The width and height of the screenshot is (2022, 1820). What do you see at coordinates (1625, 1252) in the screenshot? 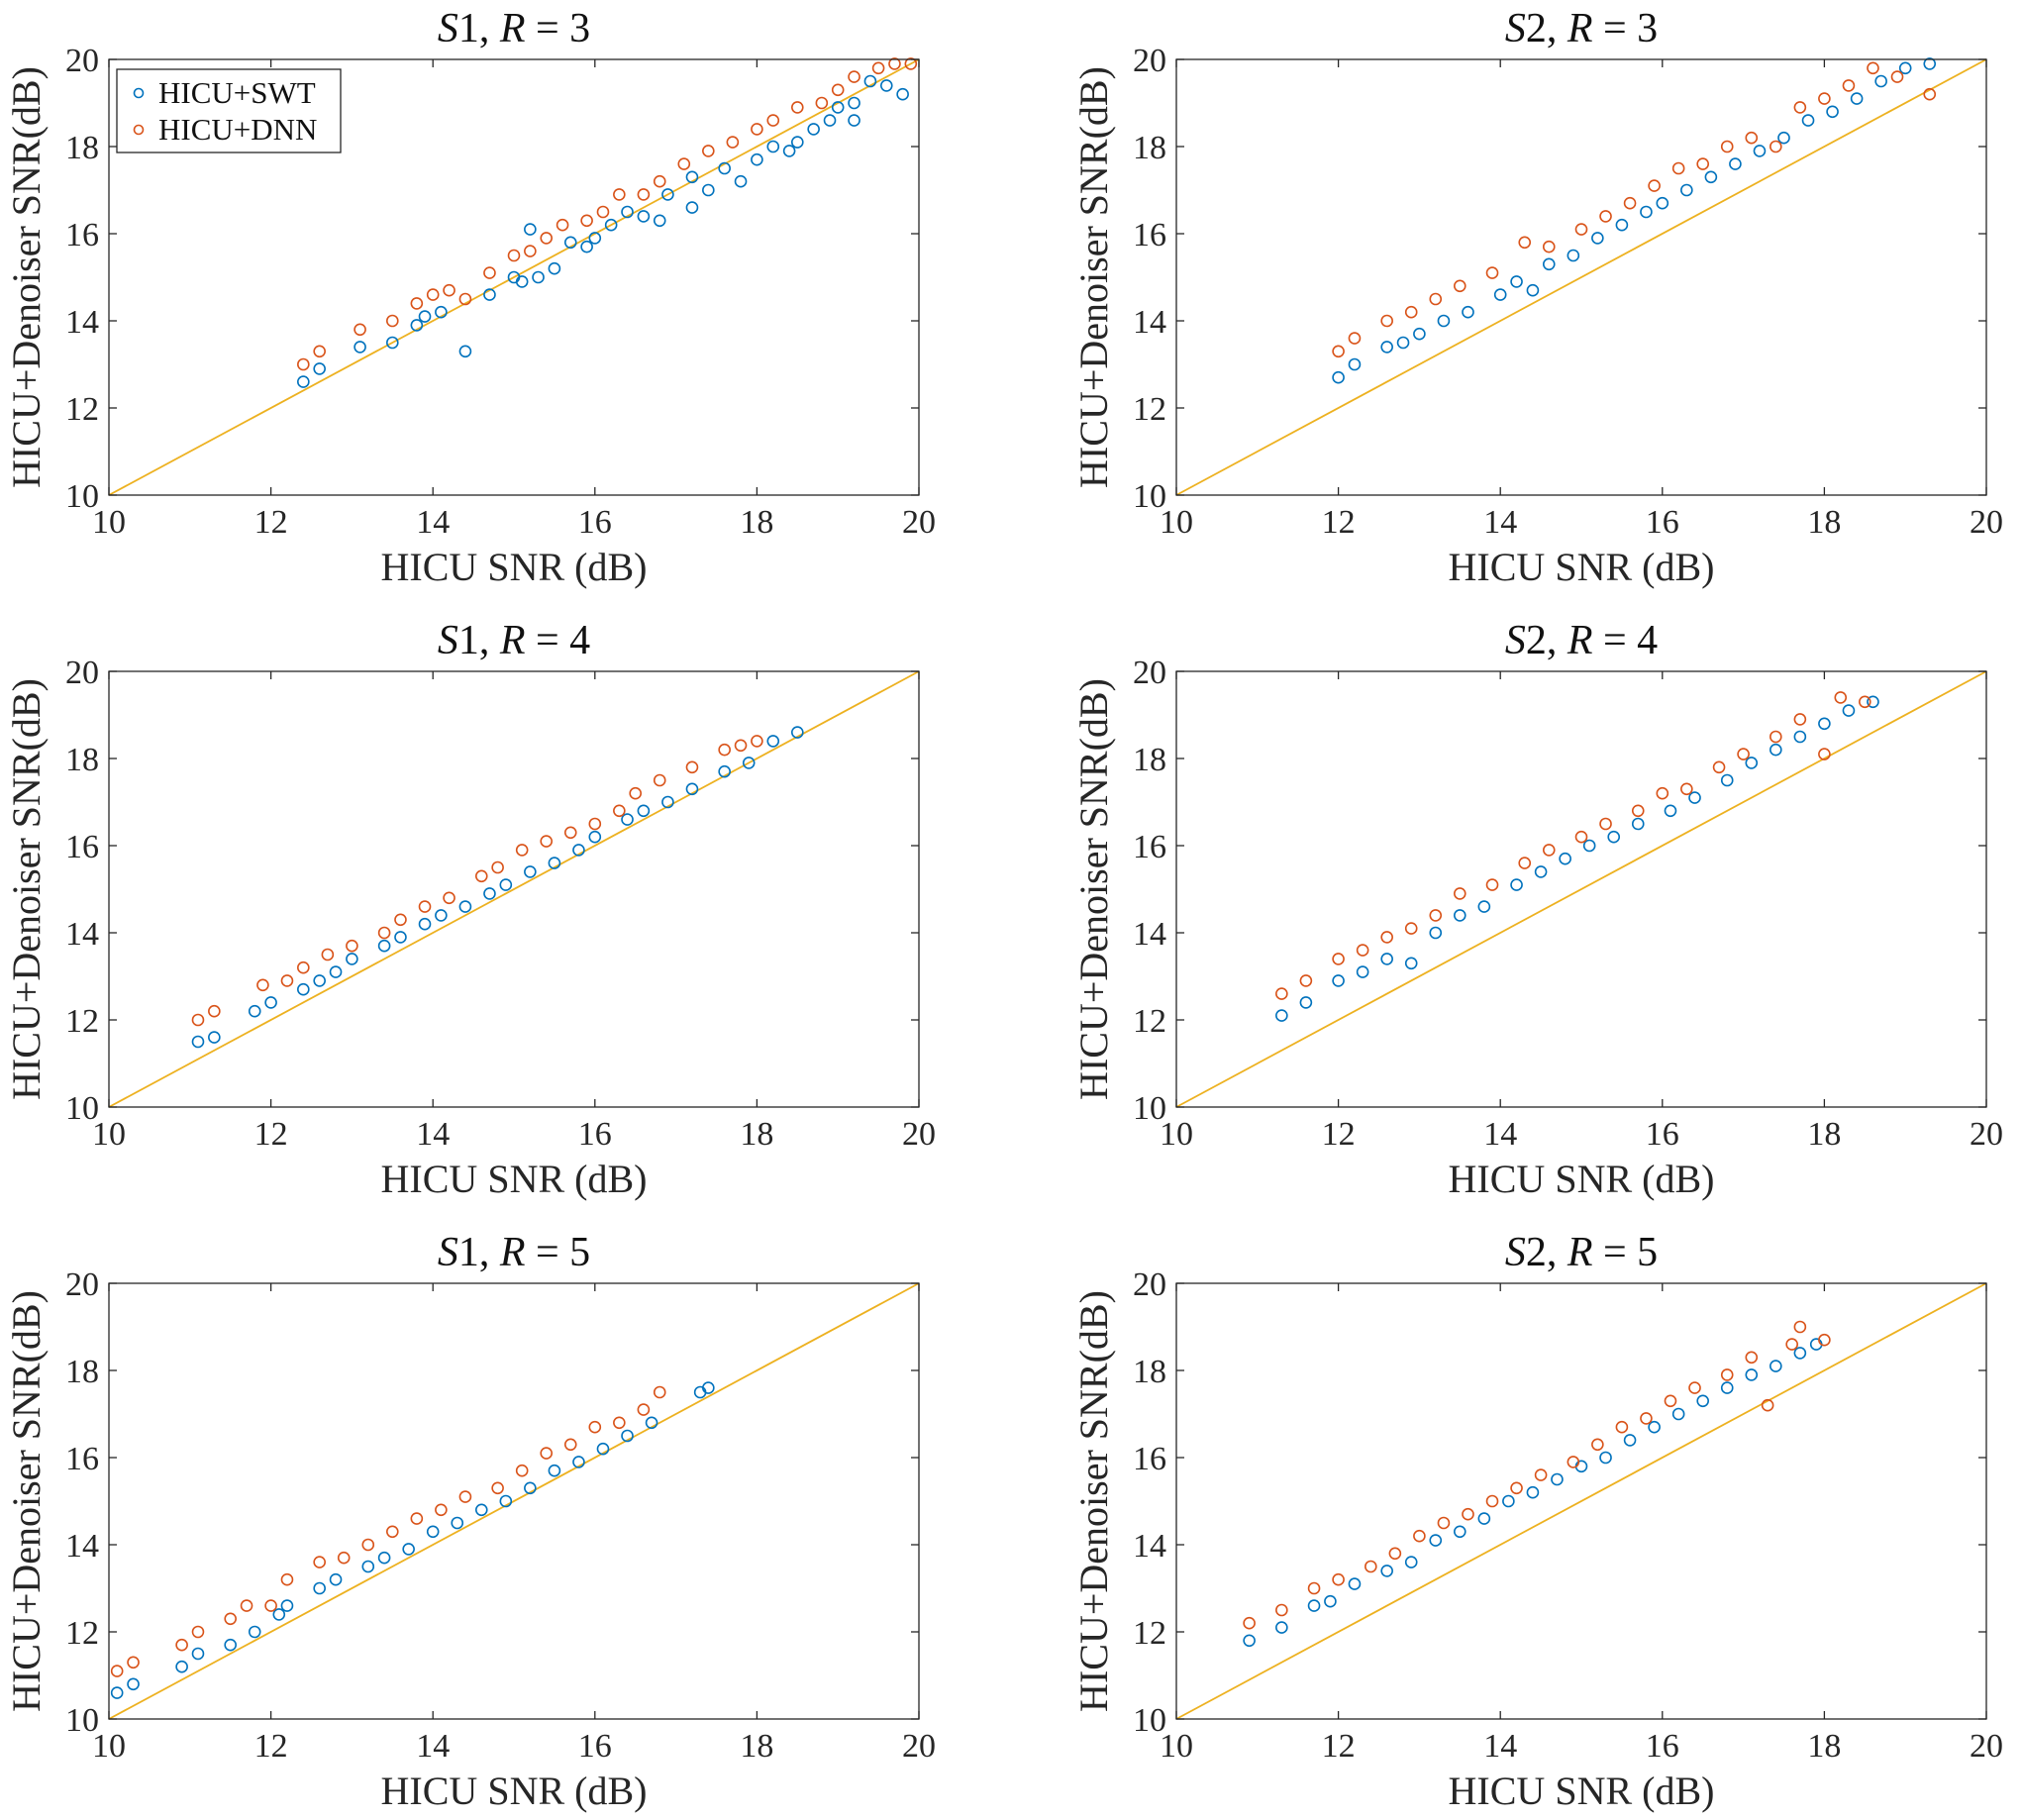
I see `title-part: = 5` at bounding box center [1625, 1252].